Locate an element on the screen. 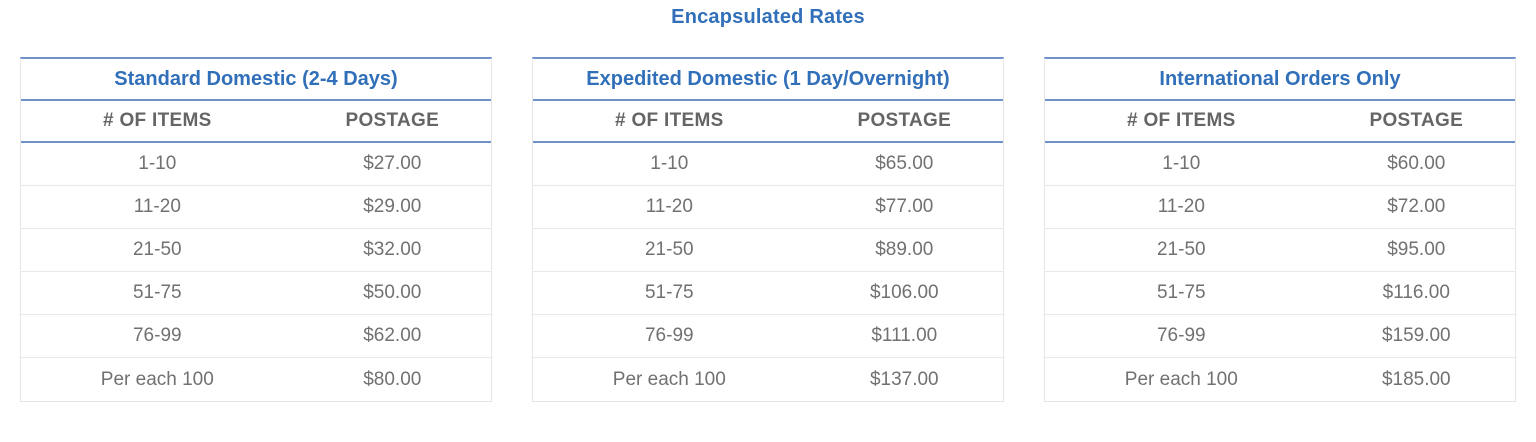 This screenshot has height=442, width=1536. page-title: Encapsulated Rates is located at coordinates (768, 17).